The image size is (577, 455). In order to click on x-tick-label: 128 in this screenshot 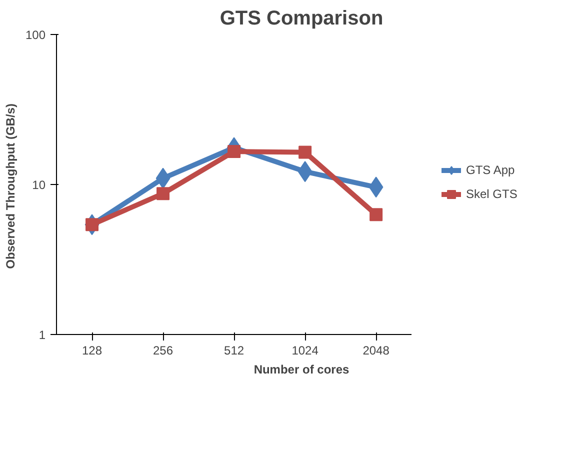, I will do `click(92, 351)`.